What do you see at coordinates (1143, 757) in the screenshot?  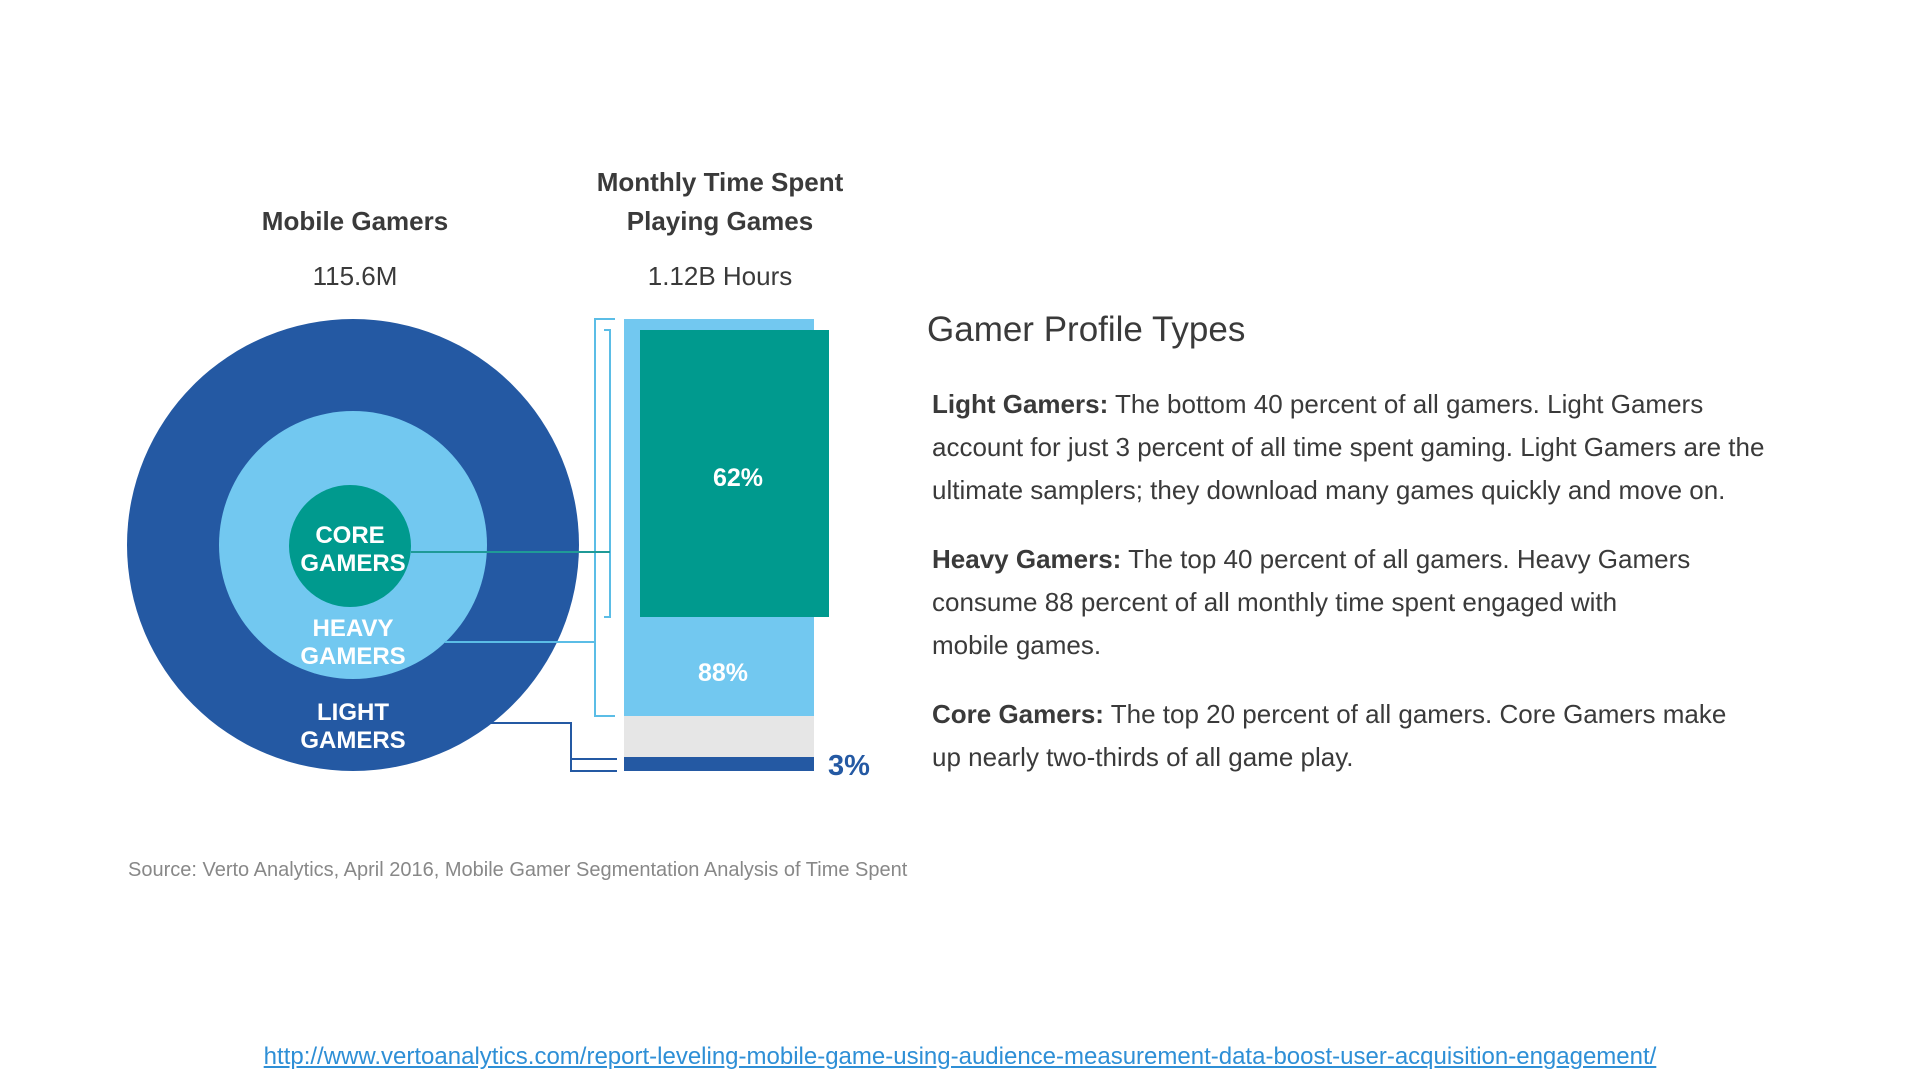 I see `core-gamers-desc-line2: up nearly two-thirds of all game play.` at bounding box center [1143, 757].